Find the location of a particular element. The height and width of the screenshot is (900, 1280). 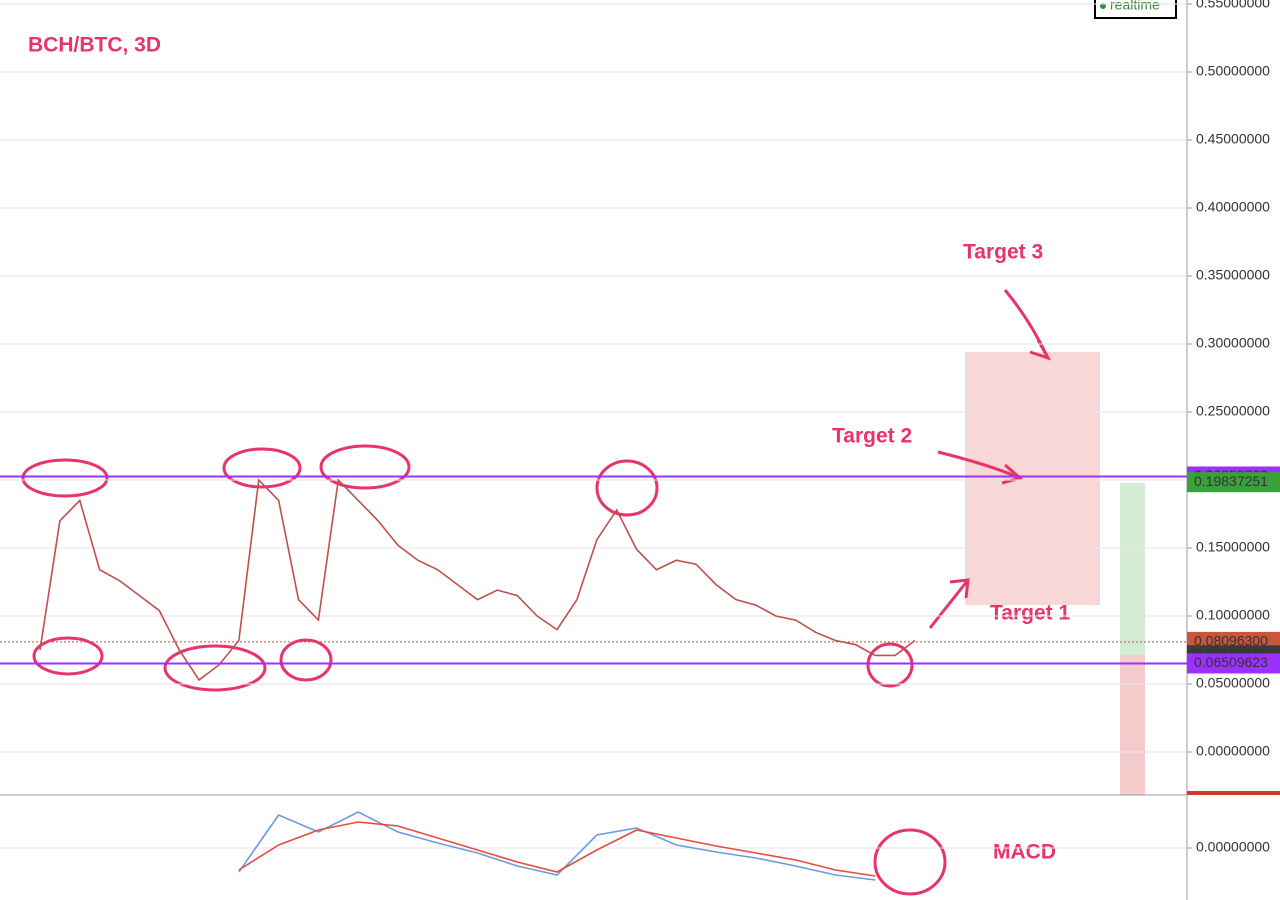

annotation: Target 2 is located at coordinates (872, 436).